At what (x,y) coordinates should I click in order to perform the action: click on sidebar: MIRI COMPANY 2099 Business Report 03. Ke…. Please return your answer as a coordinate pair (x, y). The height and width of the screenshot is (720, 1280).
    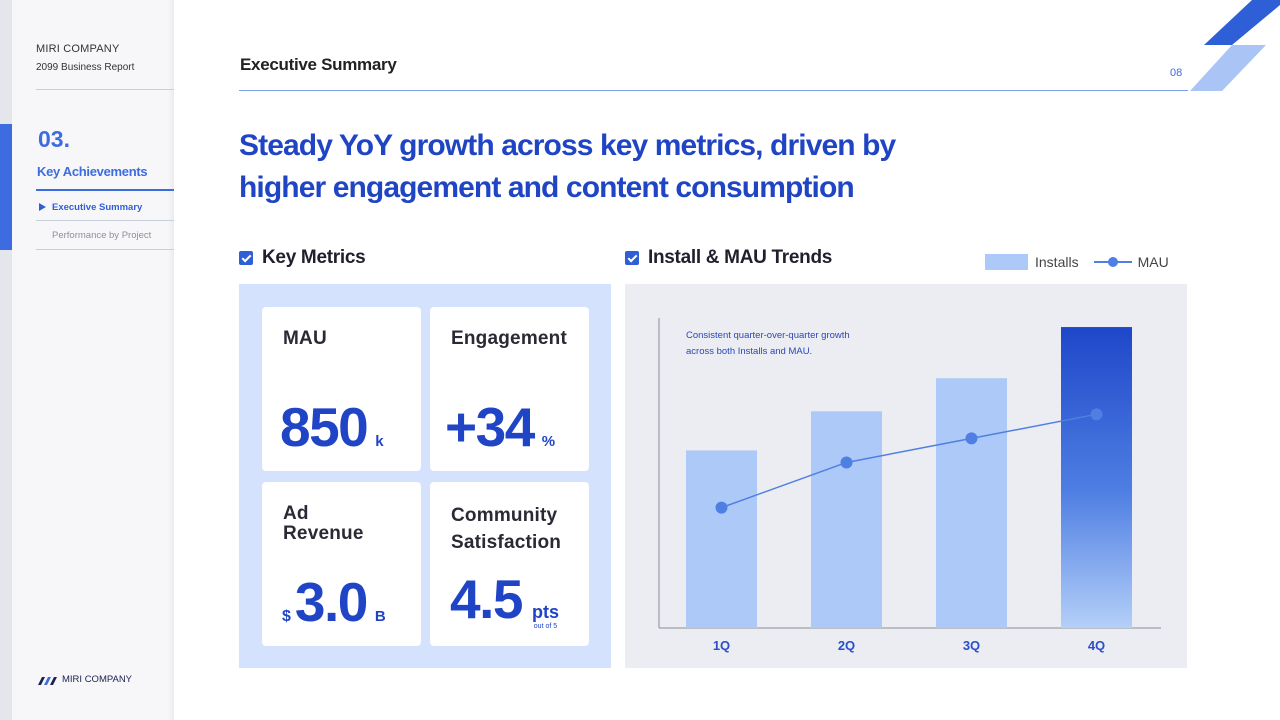
    Looking at the image, I should click on (87, 360).